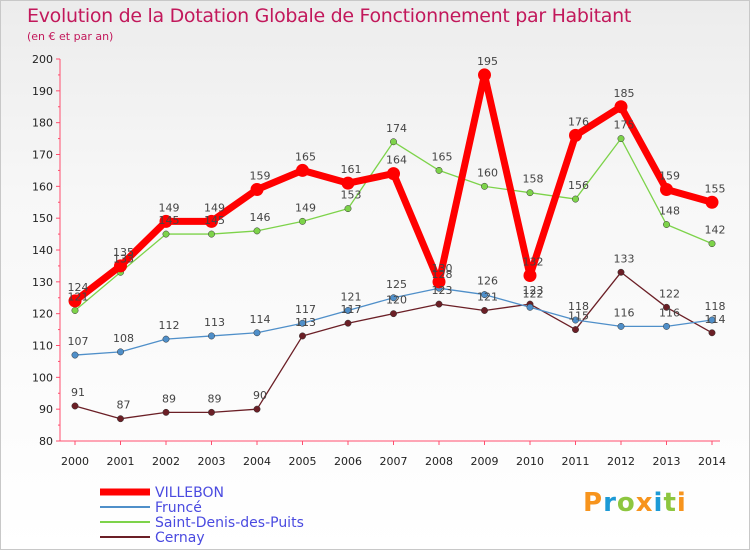 This screenshot has width=750, height=550. I want to click on data-label: 117, so click(351, 309).